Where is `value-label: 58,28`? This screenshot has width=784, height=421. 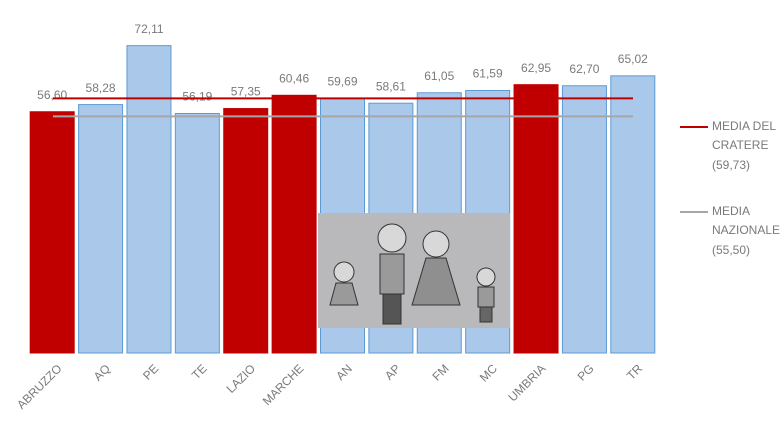
value-label: 58,28 is located at coordinates (101, 88).